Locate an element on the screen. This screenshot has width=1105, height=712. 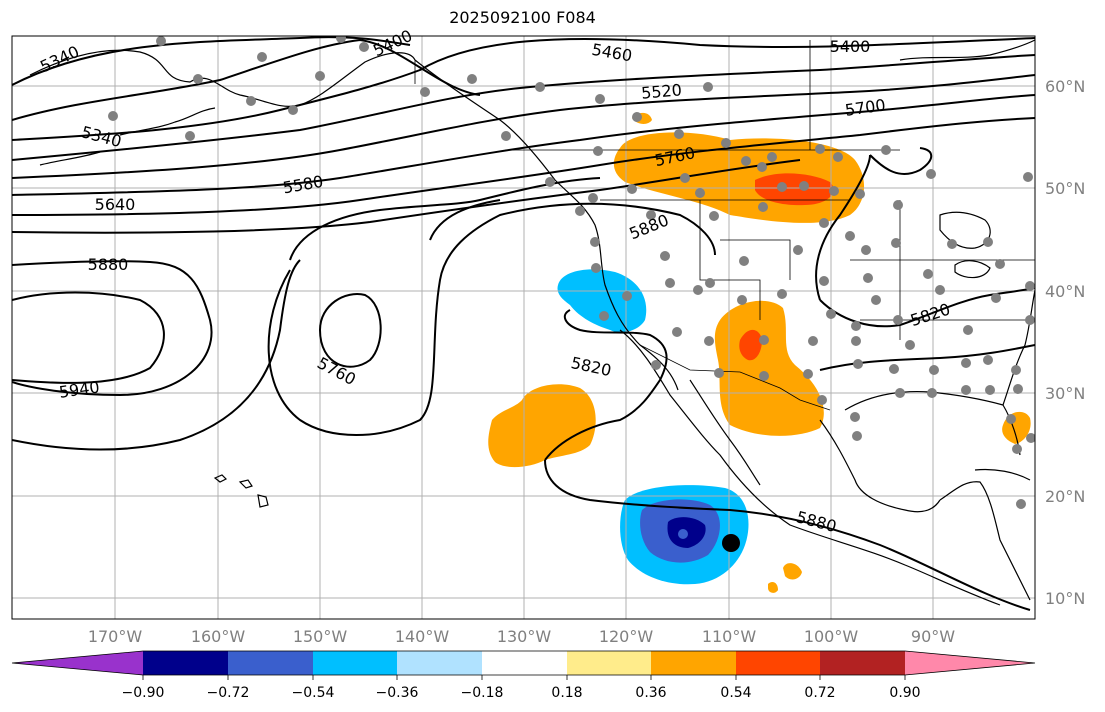
contour-label: 5640 is located at coordinates (115, 204).